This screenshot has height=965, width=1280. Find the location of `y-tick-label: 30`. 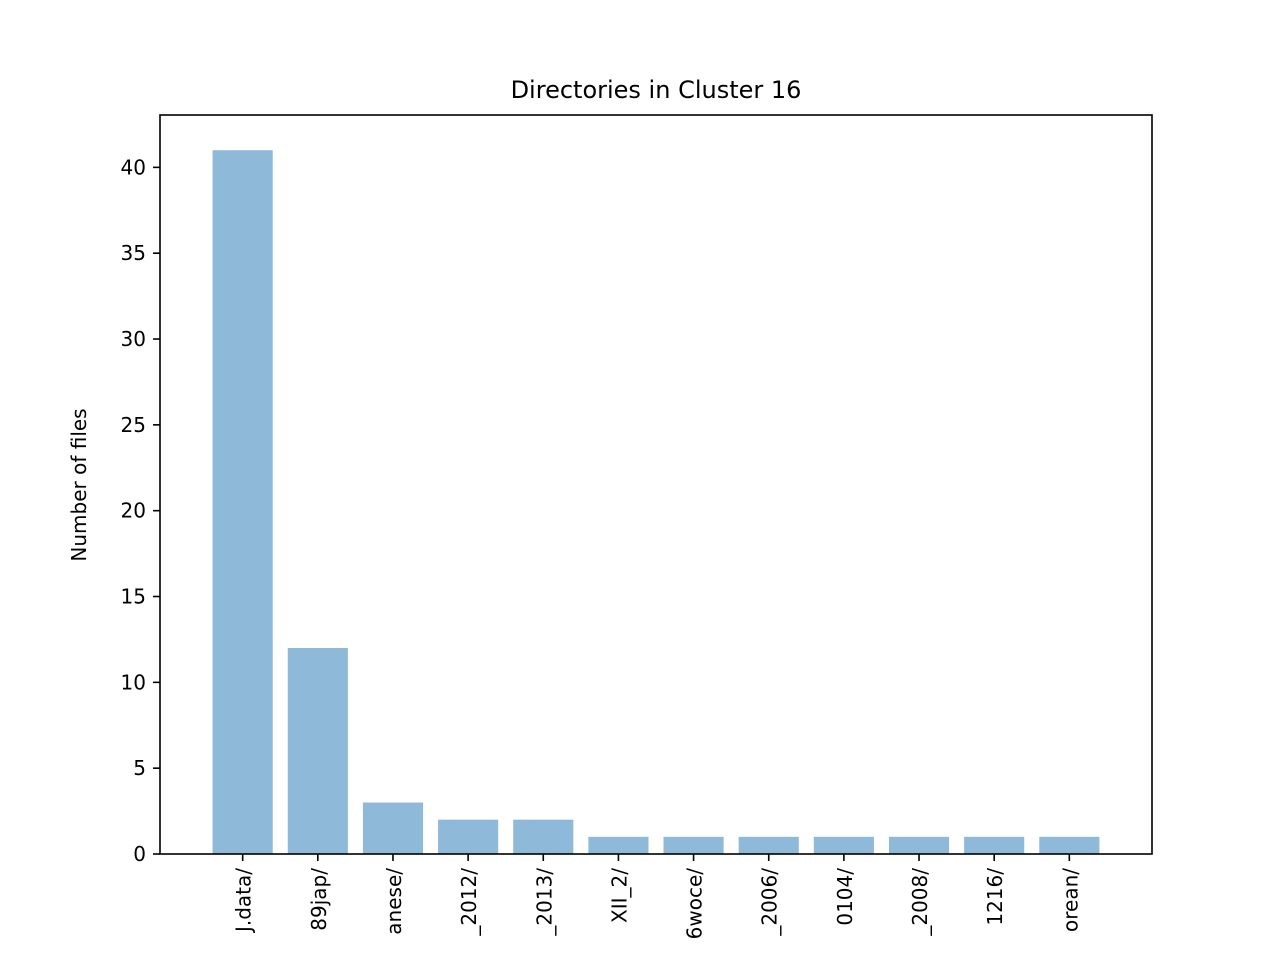

y-tick-label: 30 is located at coordinates (133, 339).